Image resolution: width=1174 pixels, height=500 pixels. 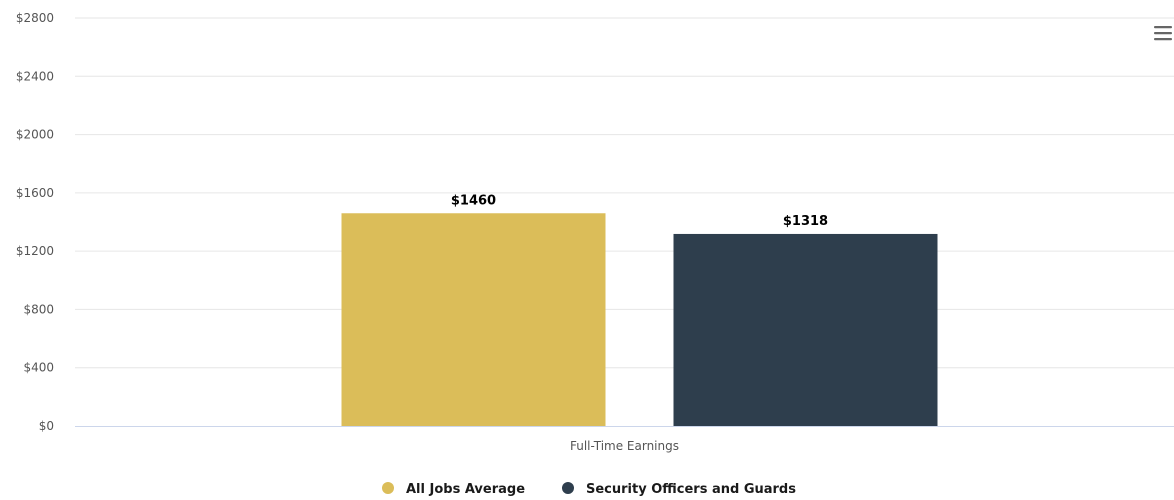 I want to click on x-axis: Full-Time Earnings, so click(x=624, y=439).